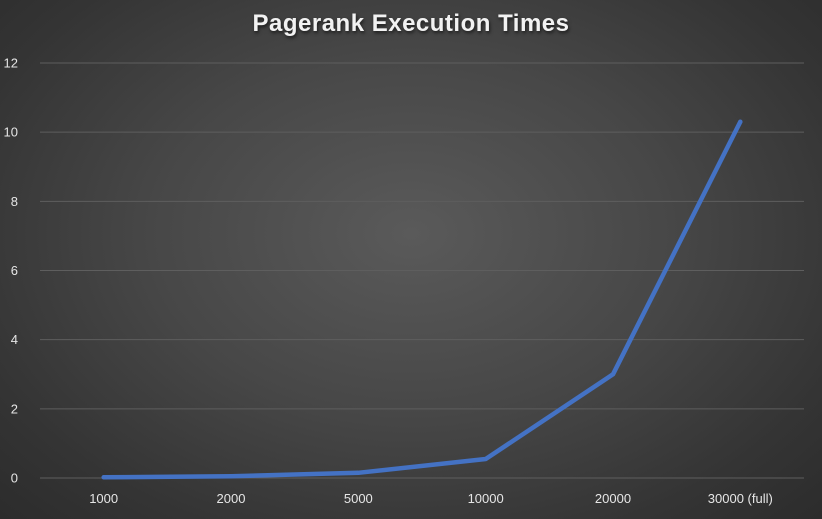 Image resolution: width=822 pixels, height=519 pixels. Describe the element at coordinates (613, 498) in the screenshot. I see `x-tick-label: 20000` at that location.